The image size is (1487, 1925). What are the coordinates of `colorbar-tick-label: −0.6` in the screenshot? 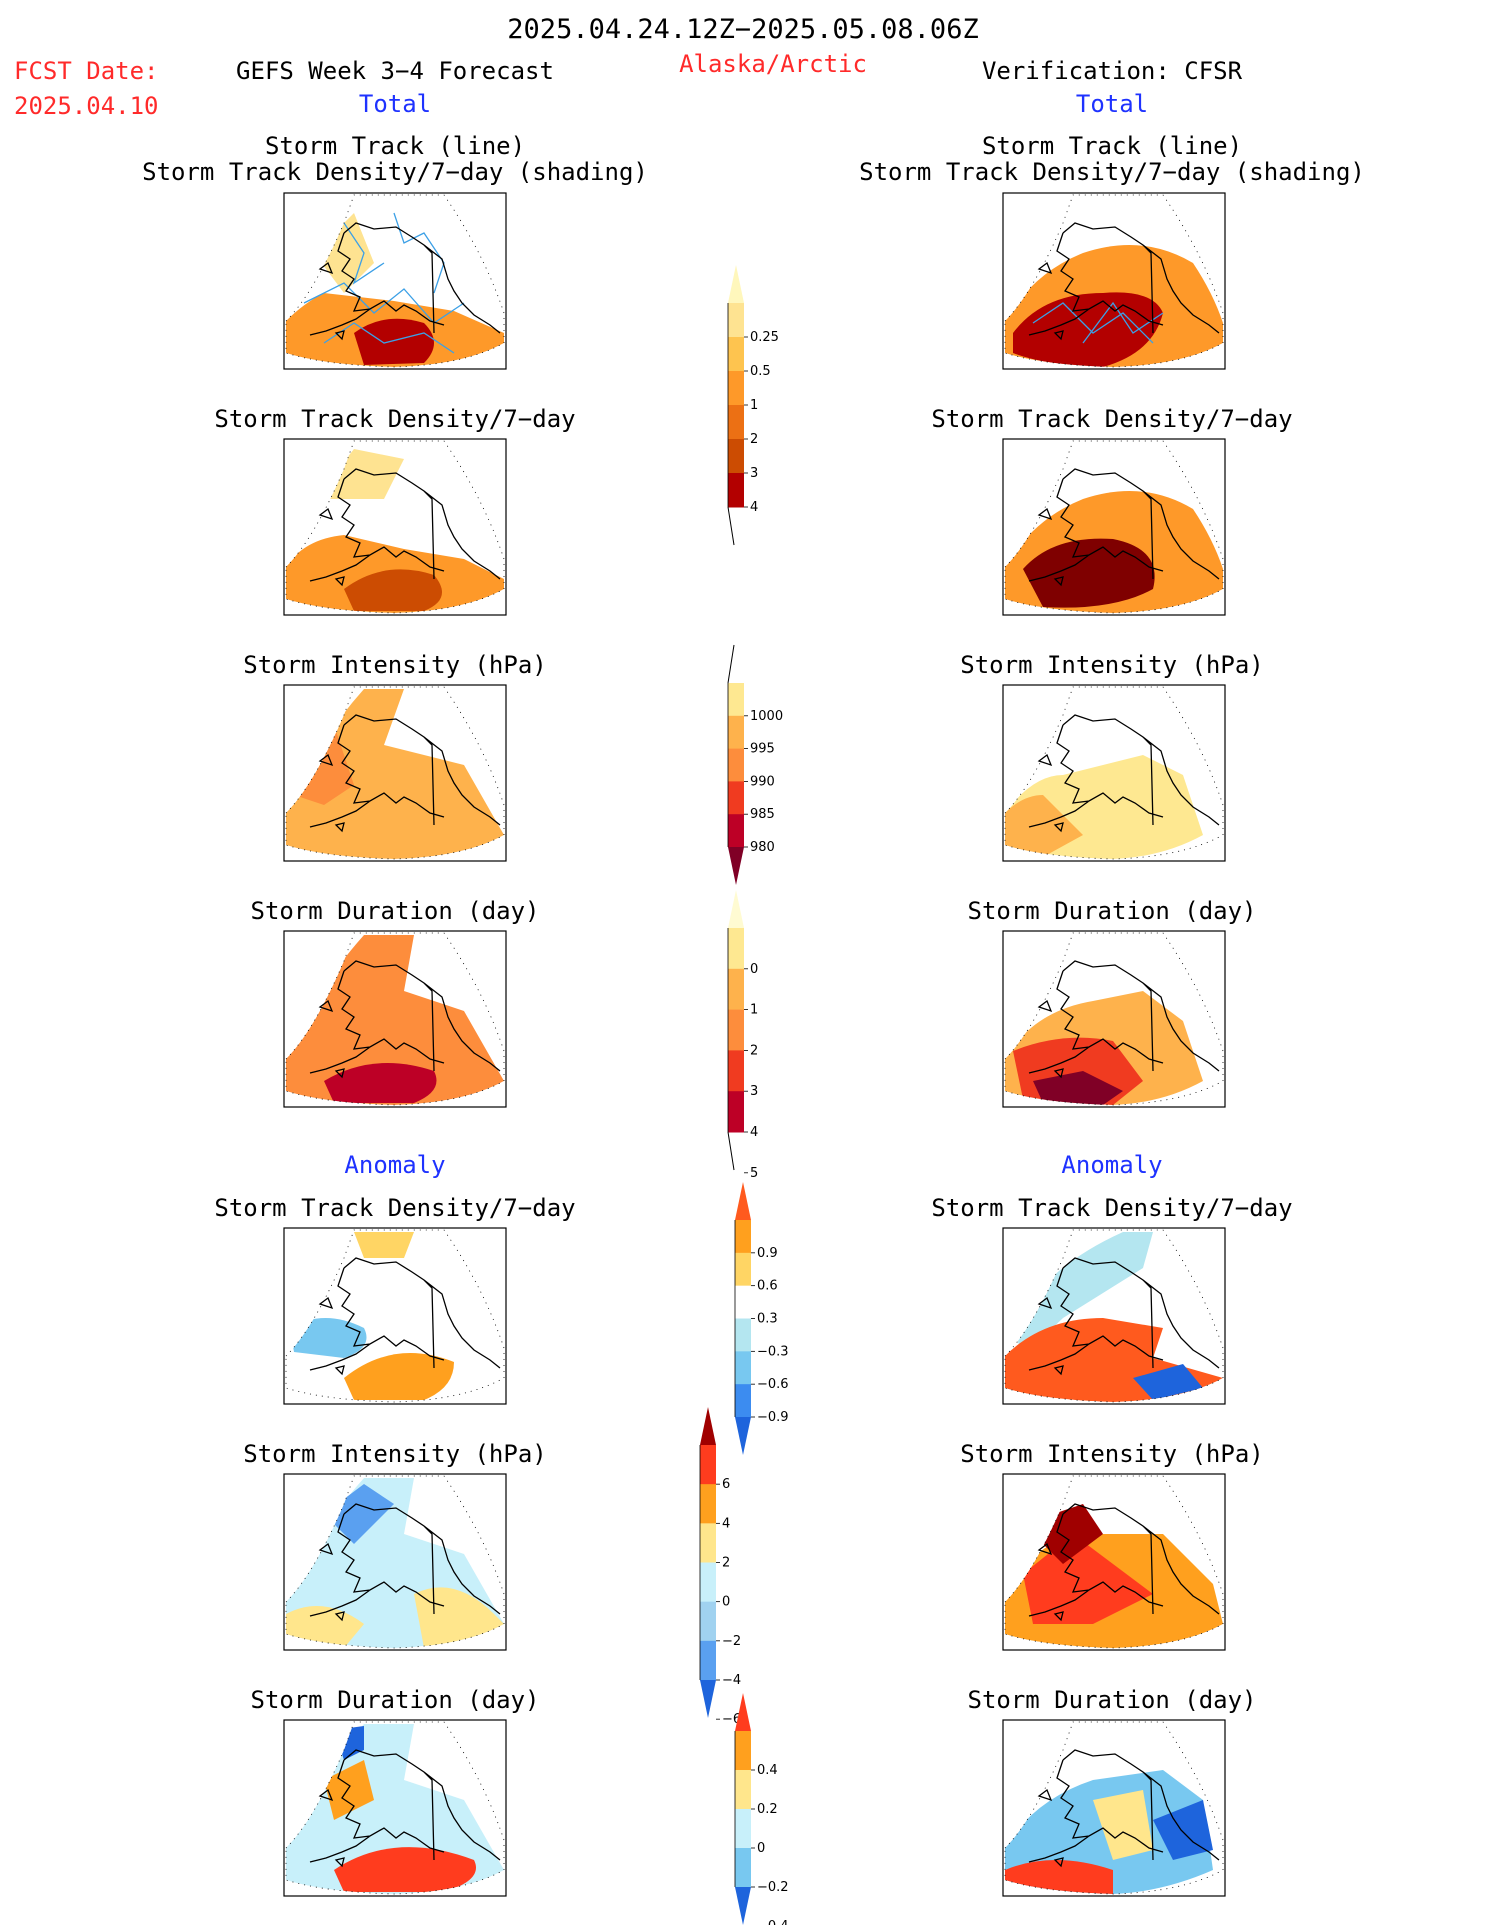 It's located at (773, 1384).